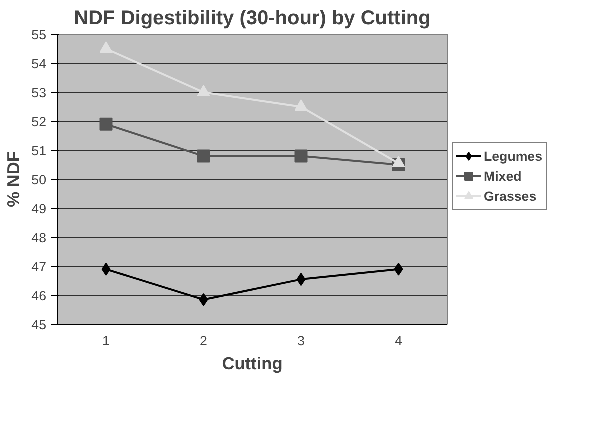  Describe the element at coordinates (503, 176) in the screenshot. I see `legend-label: Mixed` at that location.